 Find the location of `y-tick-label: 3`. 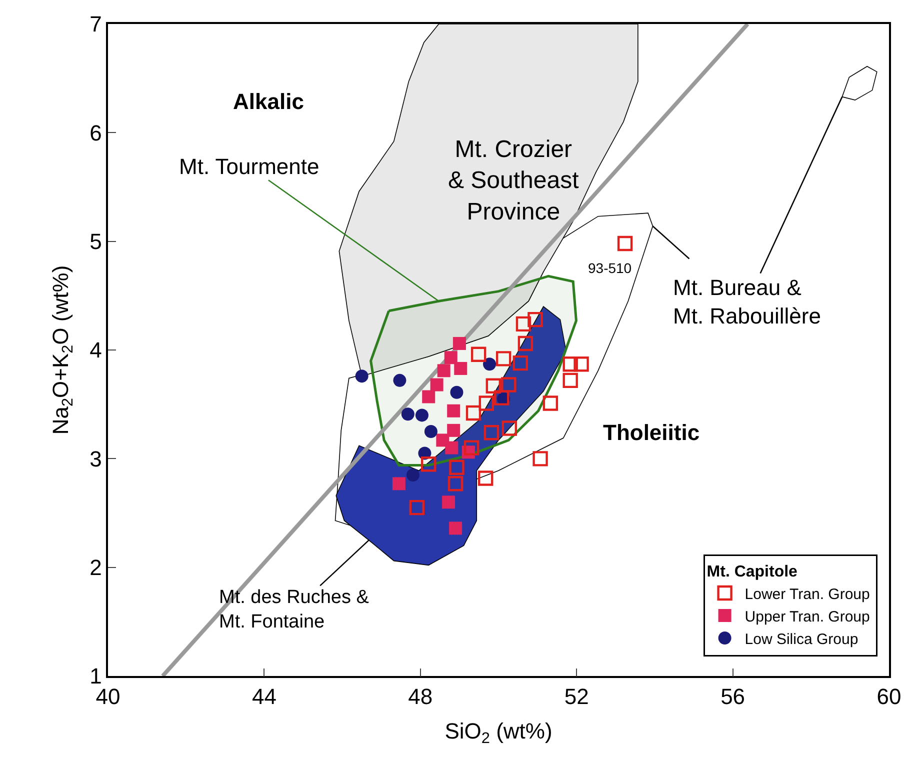

y-tick-label: 3 is located at coordinates (96, 459).